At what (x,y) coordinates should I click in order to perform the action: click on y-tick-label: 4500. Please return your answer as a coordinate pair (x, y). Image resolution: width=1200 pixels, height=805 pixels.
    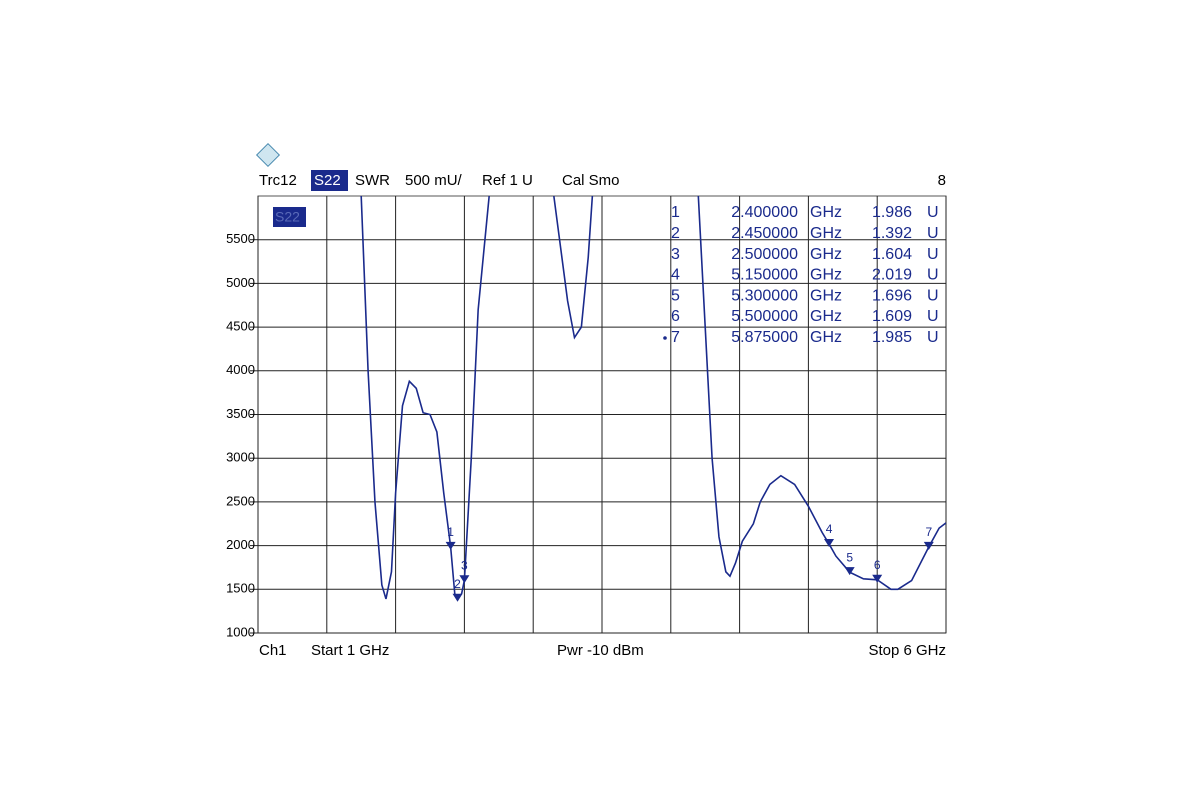
    Looking at the image, I should click on (240, 326).